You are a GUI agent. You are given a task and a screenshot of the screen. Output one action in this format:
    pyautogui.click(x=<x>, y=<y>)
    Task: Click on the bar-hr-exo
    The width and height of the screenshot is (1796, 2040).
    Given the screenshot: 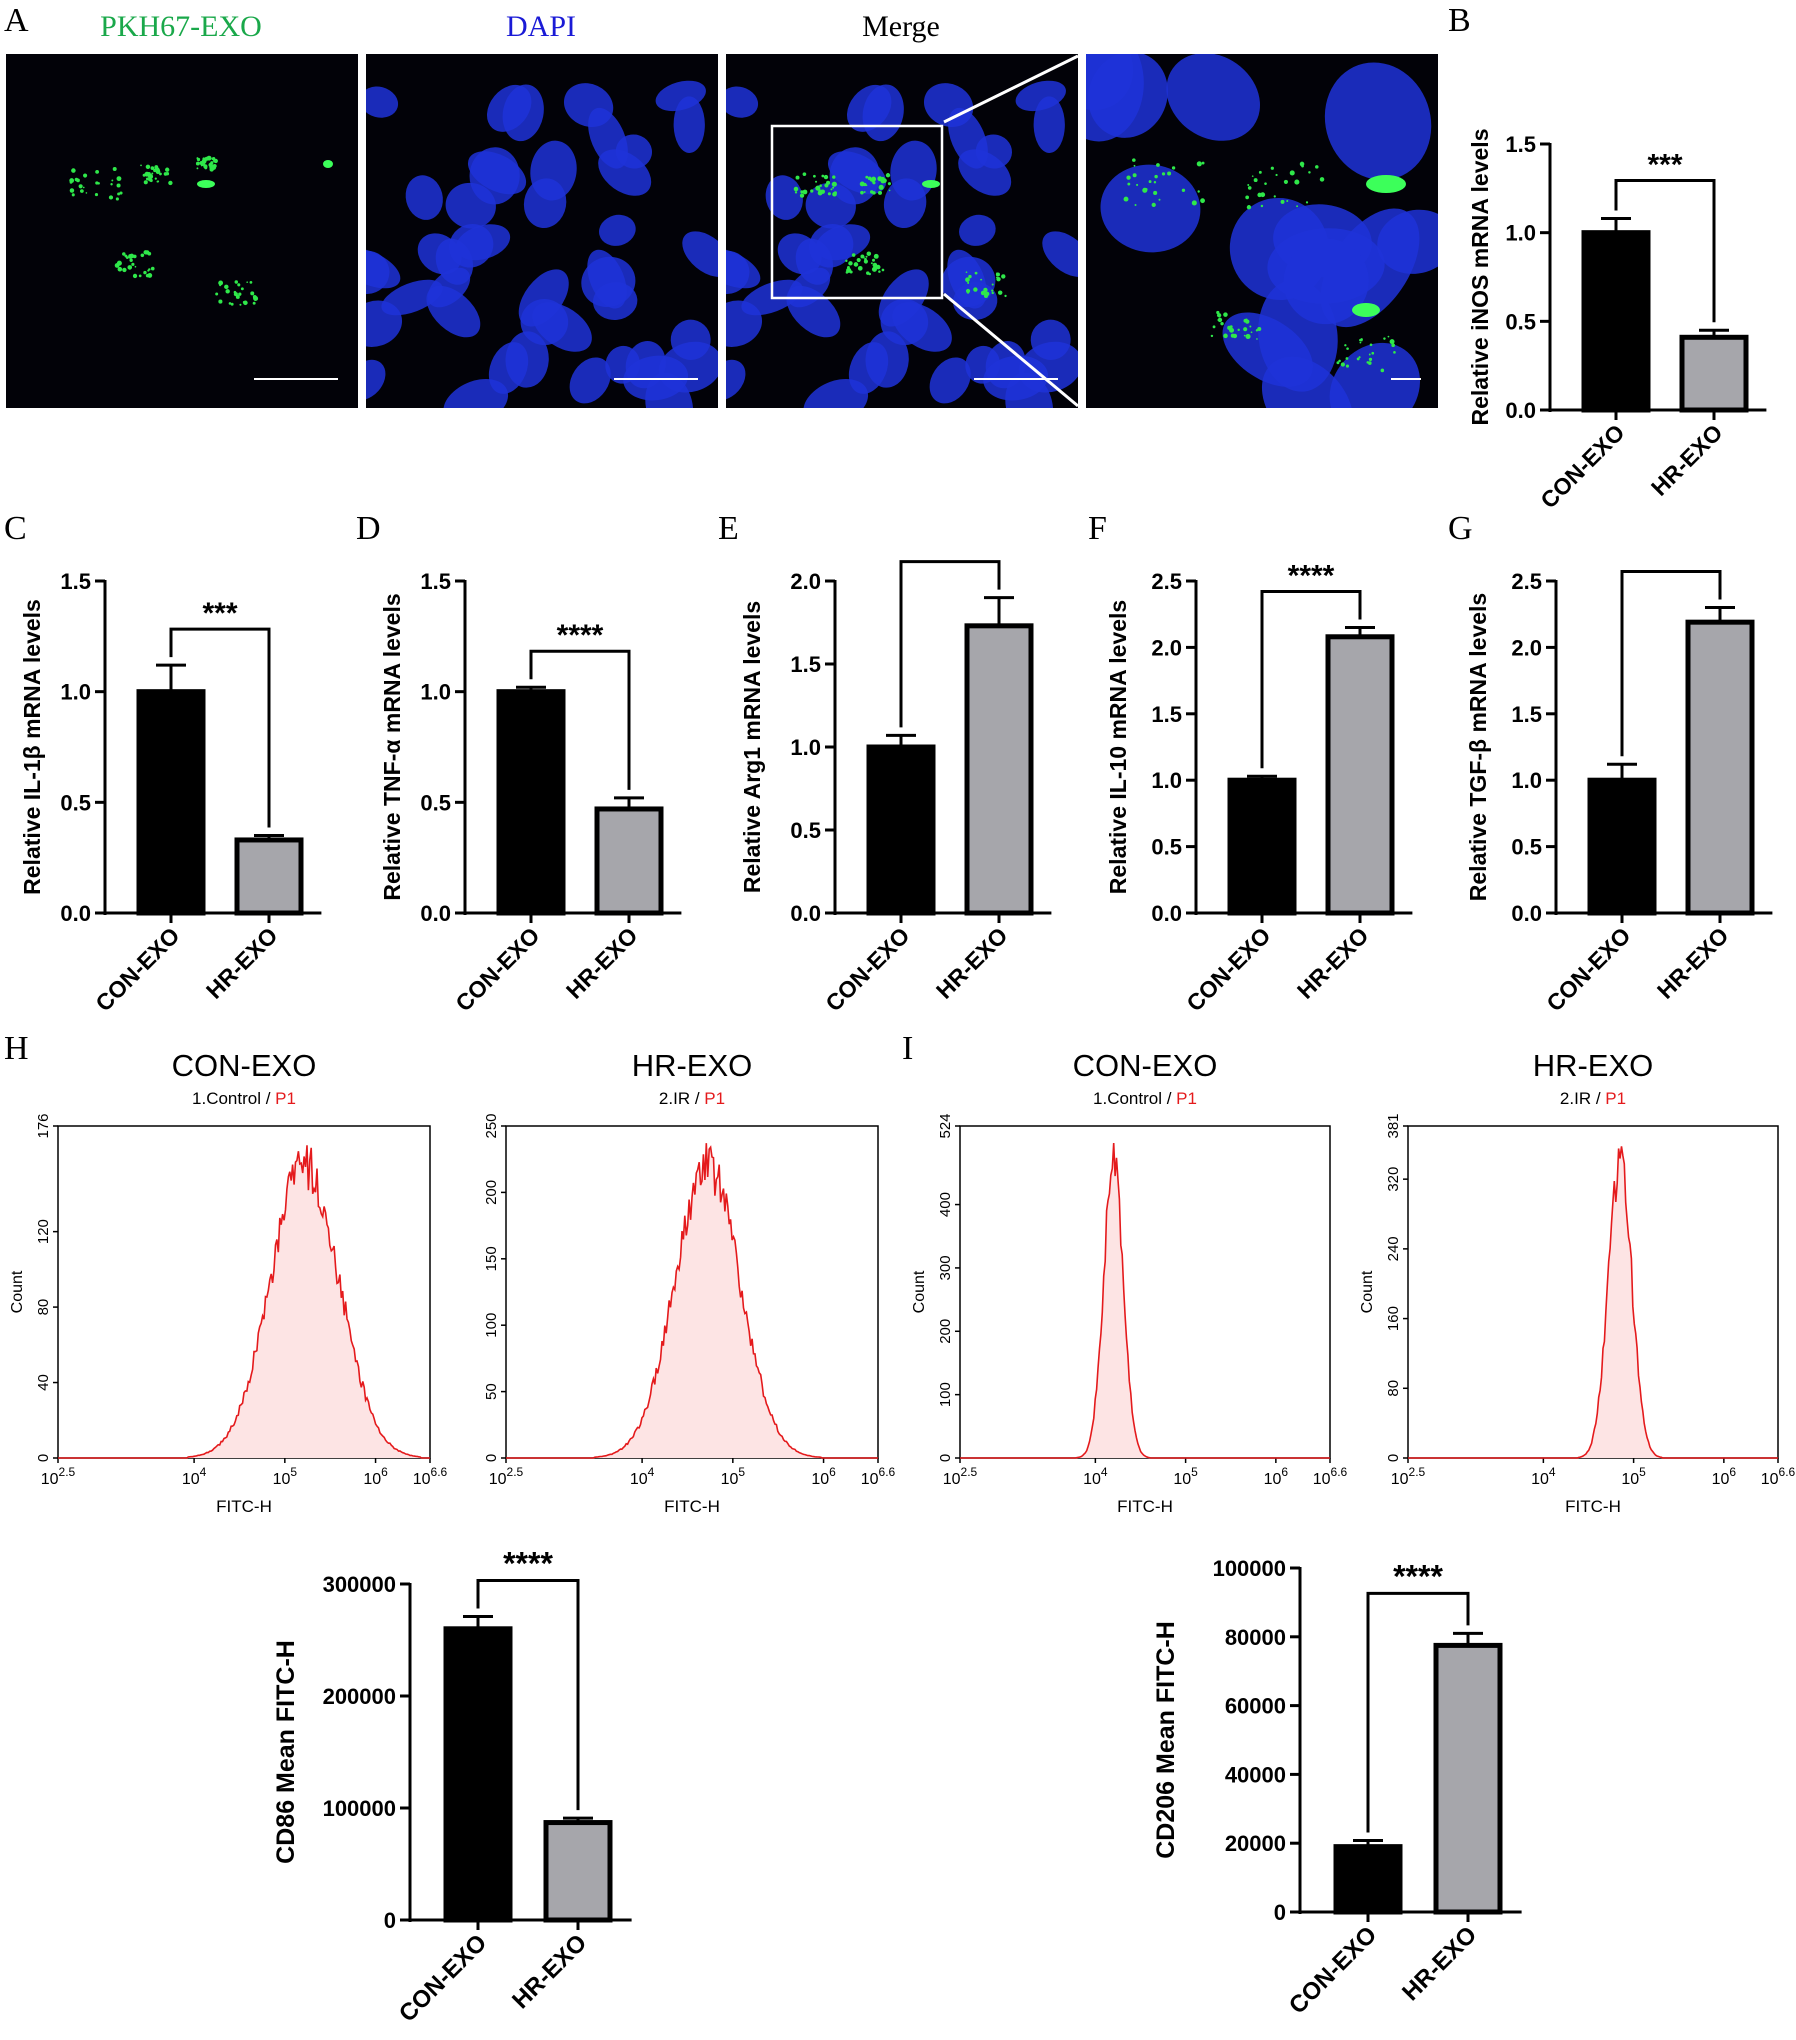 What is the action you would take?
    pyautogui.click(x=1360, y=775)
    